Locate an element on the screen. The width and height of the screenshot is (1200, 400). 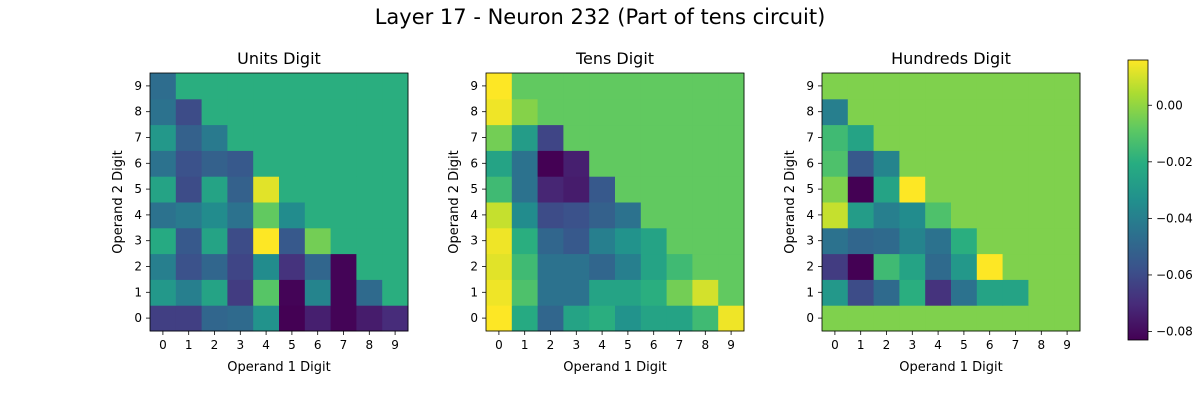
x-tick-label: 5 is located at coordinates (292, 345).